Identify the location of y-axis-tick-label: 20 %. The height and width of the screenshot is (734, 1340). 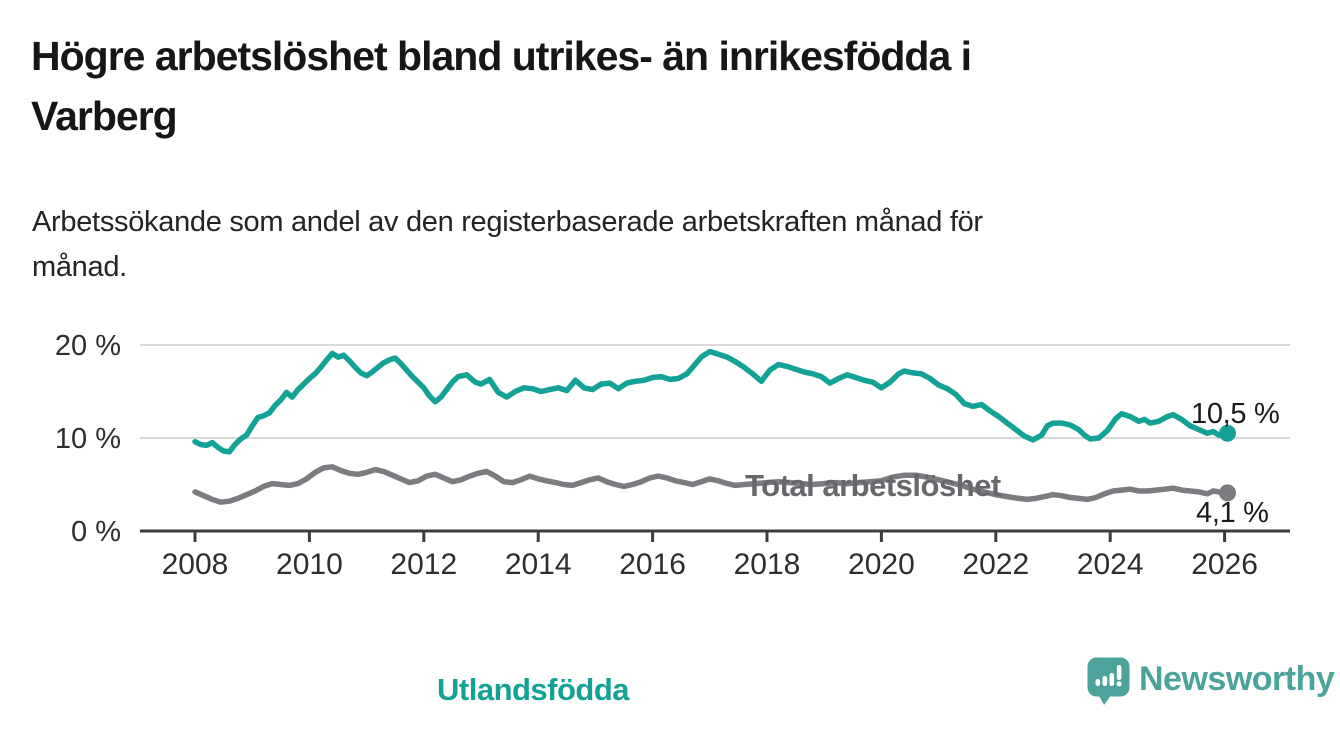
(88, 346).